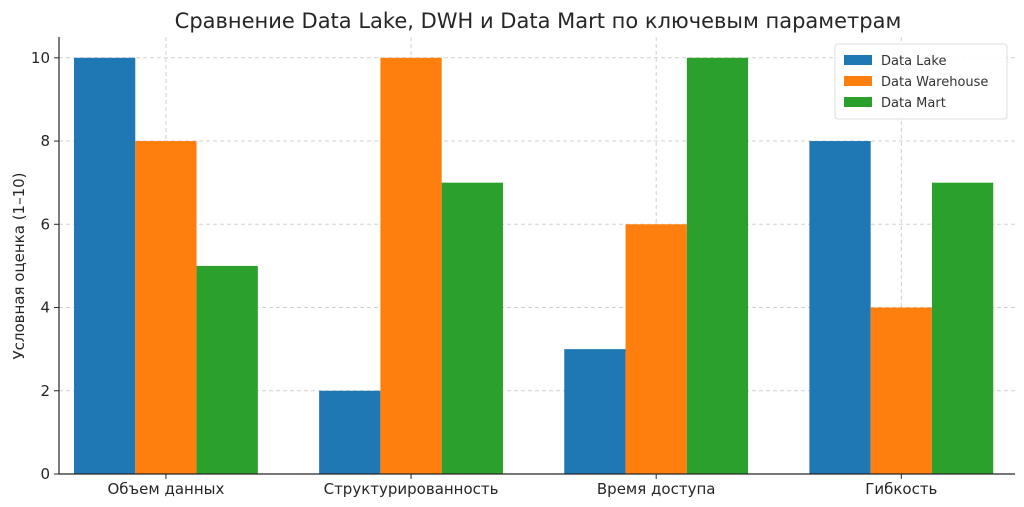 This screenshot has height=507, width=1024. Describe the element at coordinates (913, 61) in the screenshot. I see `legend-label: Data Lake` at that location.